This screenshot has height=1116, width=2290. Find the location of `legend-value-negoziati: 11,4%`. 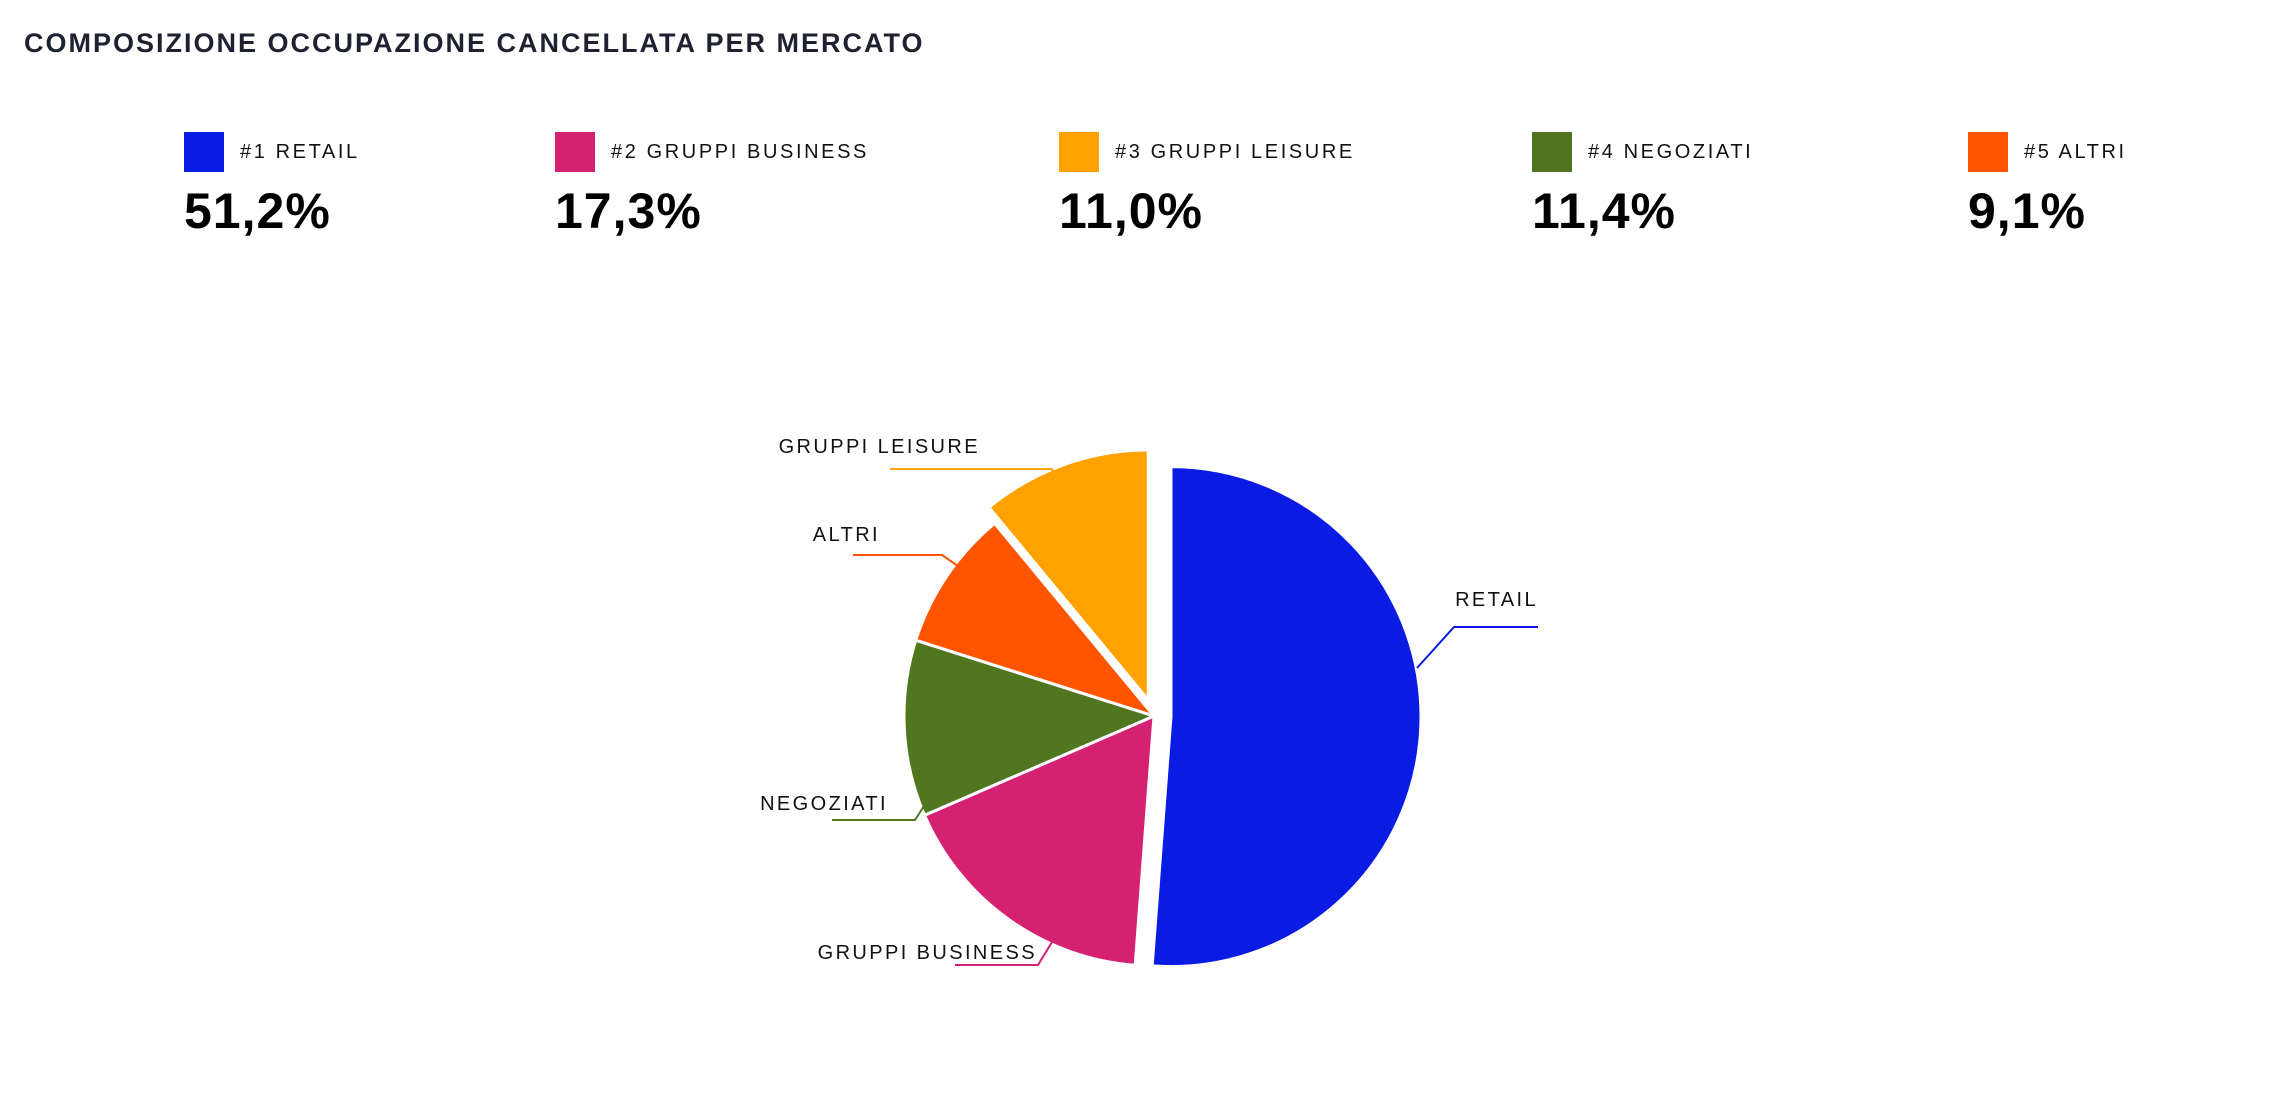

legend-value-negoziati: 11,4% is located at coordinates (1604, 211).